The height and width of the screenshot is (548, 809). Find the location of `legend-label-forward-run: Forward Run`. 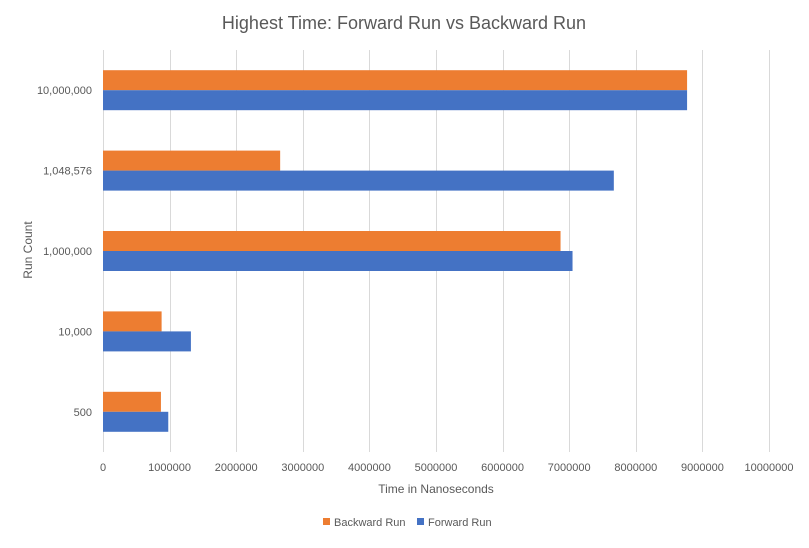

legend-label-forward-run: Forward Run is located at coordinates (460, 523).